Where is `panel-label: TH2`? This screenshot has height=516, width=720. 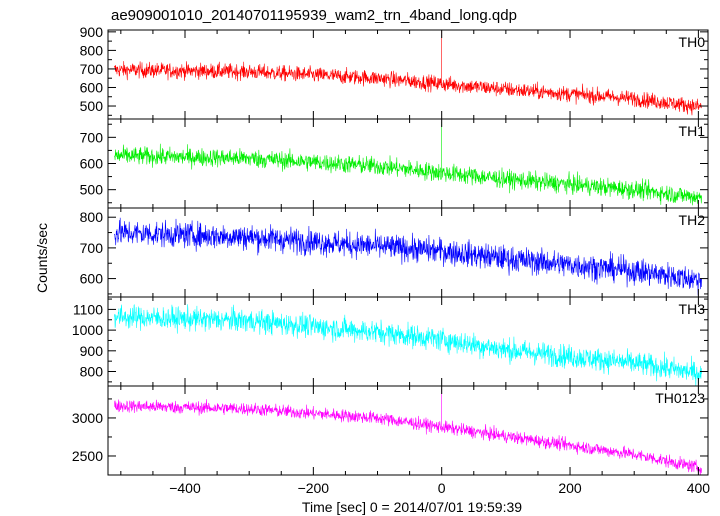
panel-label: TH2 is located at coordinates (692, 220).